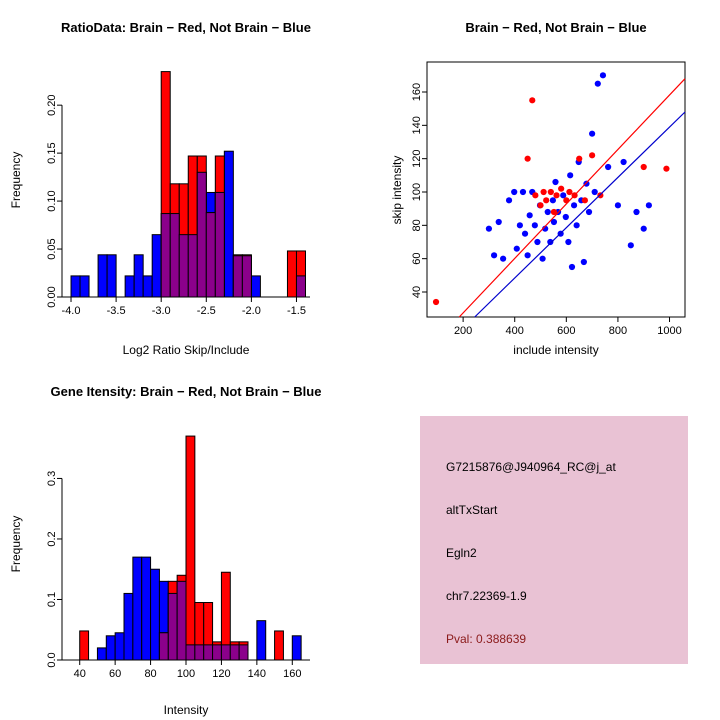 The height and width of the screenshot is (720, 720). I want to click on y-tick-label: 0.05, so click(52, 248).